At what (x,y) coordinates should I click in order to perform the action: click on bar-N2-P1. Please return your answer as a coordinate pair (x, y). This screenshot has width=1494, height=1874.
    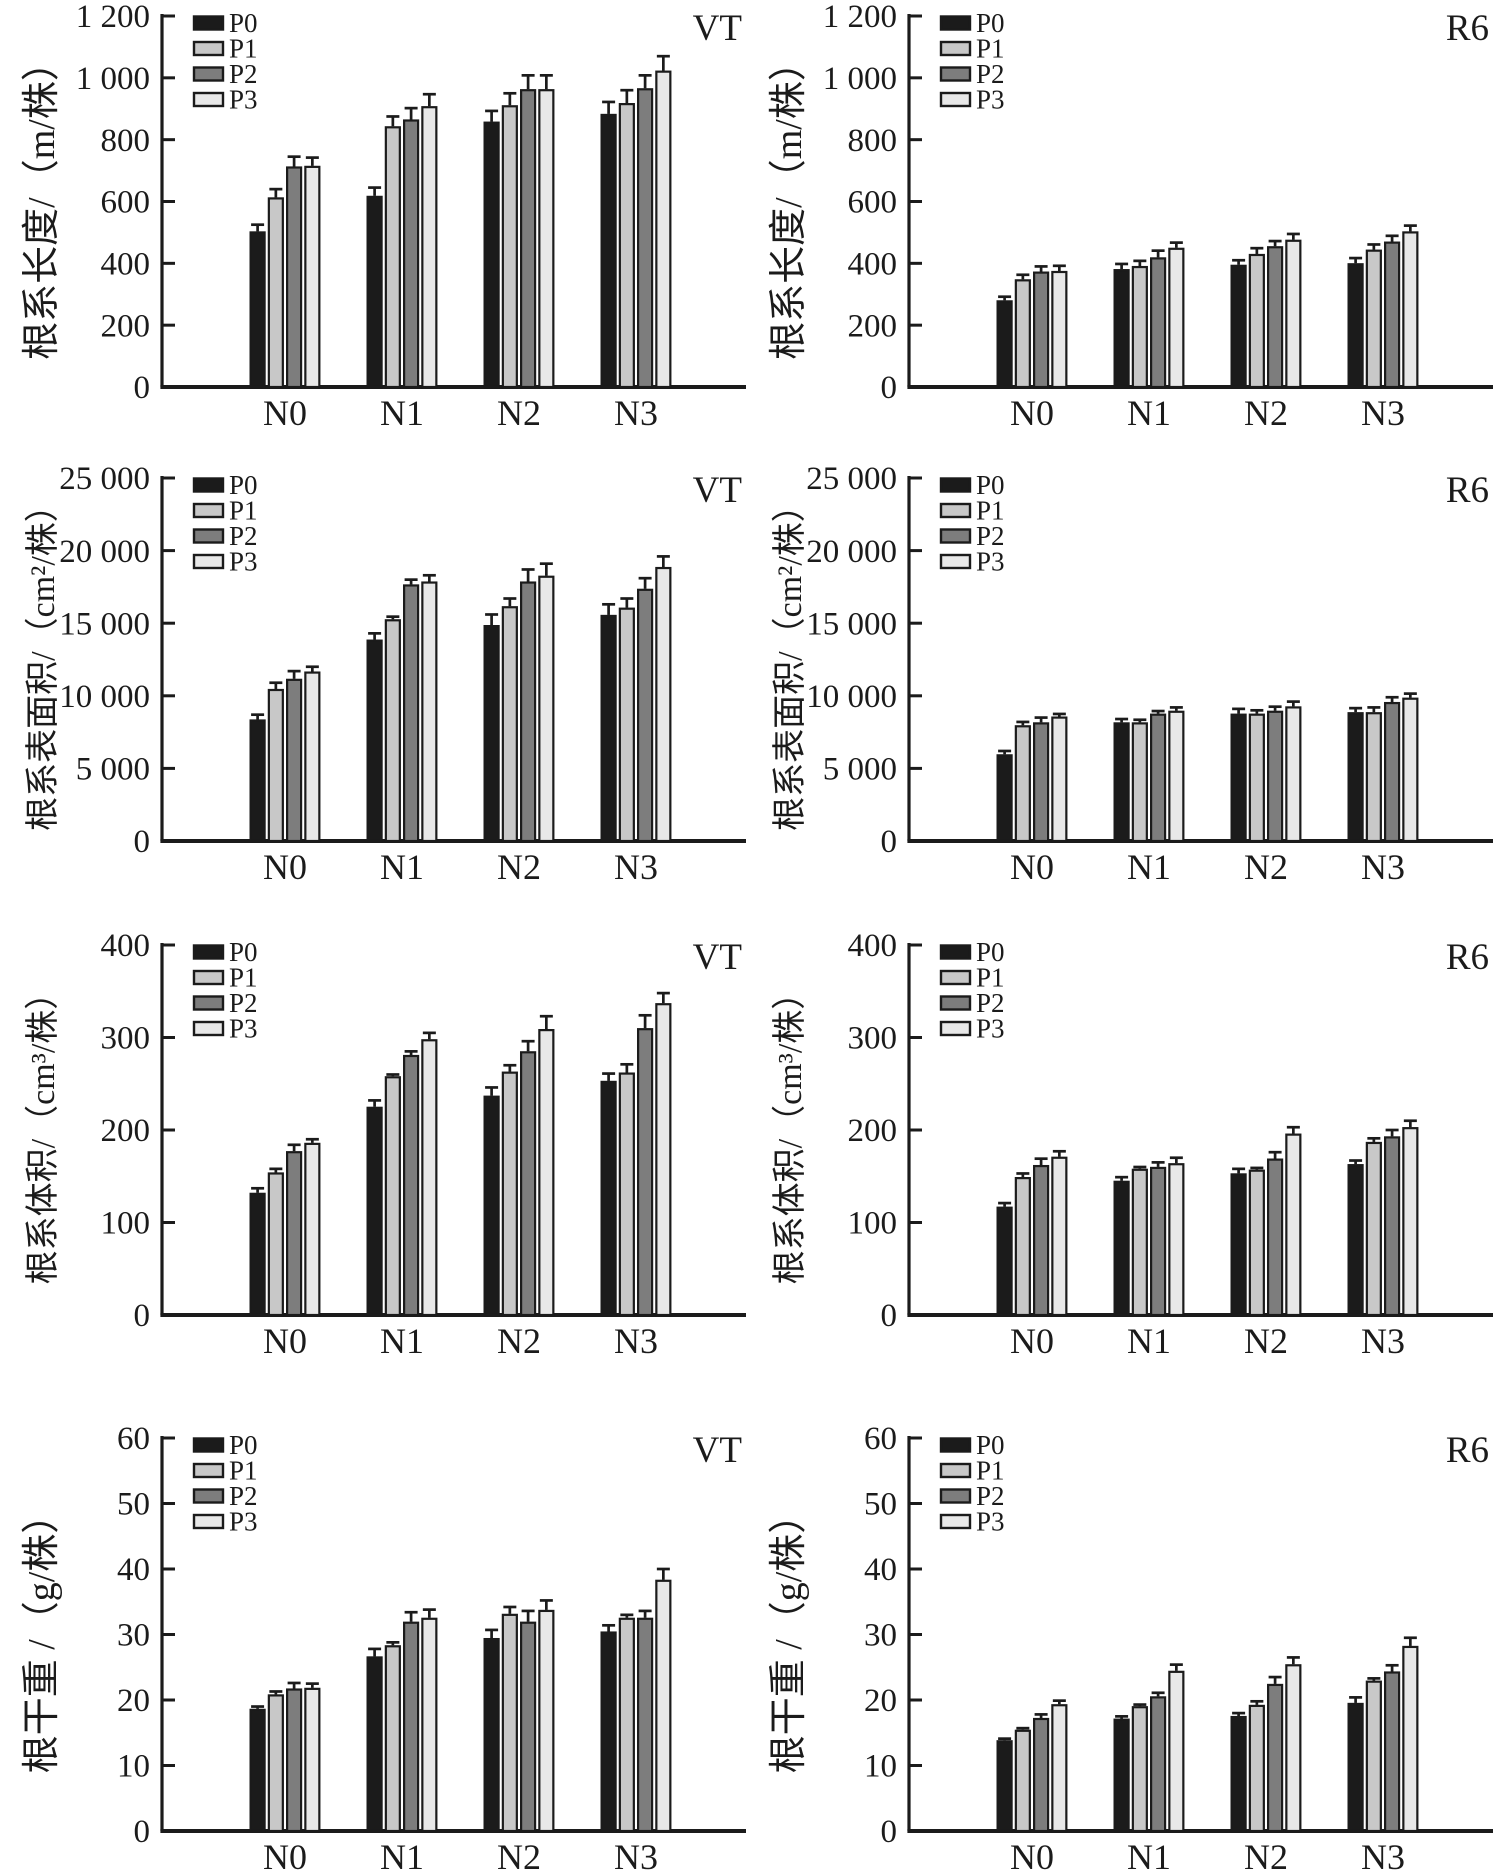
    Looking at the image, I should click on (1256, 1243).